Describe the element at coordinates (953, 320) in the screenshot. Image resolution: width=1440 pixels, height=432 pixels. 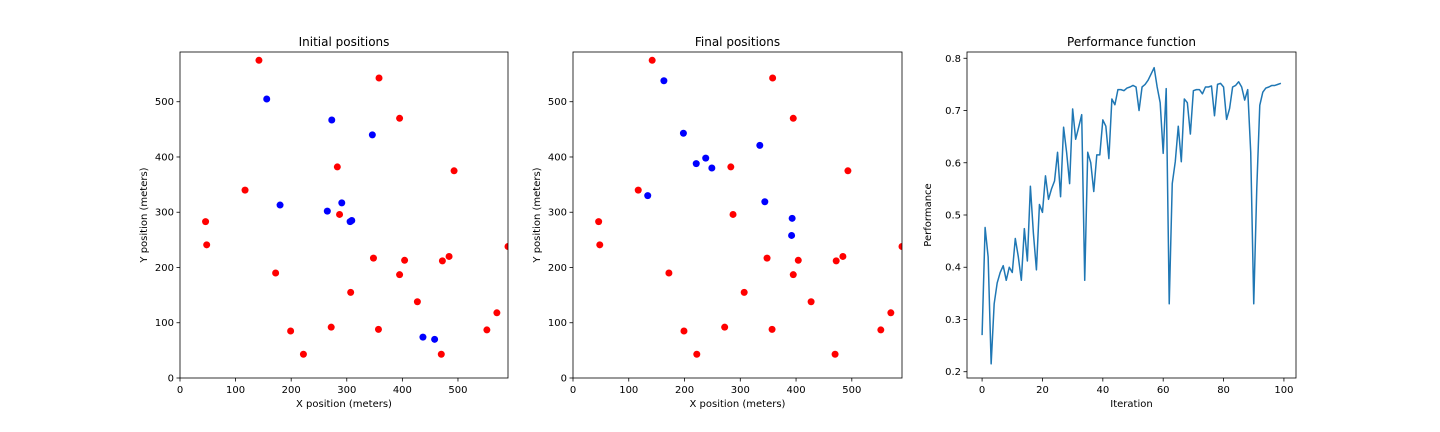
I see `y-tick-label: 0.3` at that location.